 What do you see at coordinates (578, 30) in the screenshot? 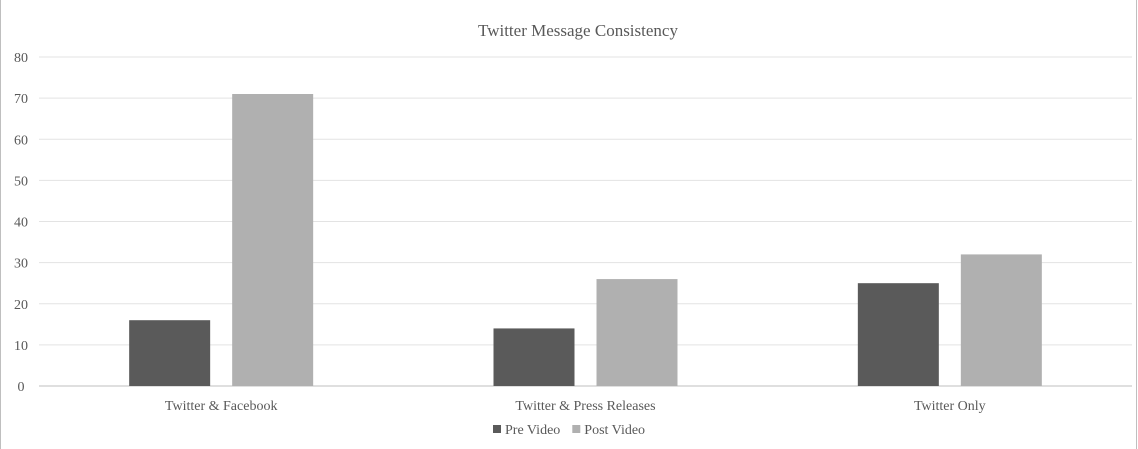
I see `chart-title: Twitter Message Consistency` at bounding box center [578, 30].